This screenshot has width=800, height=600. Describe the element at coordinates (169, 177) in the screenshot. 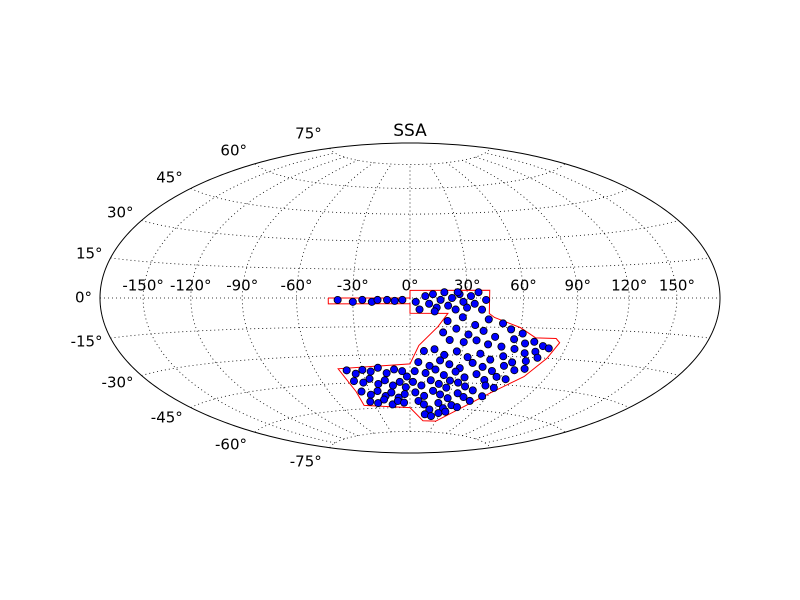

I see `y-tick-label: 45°` at that location.